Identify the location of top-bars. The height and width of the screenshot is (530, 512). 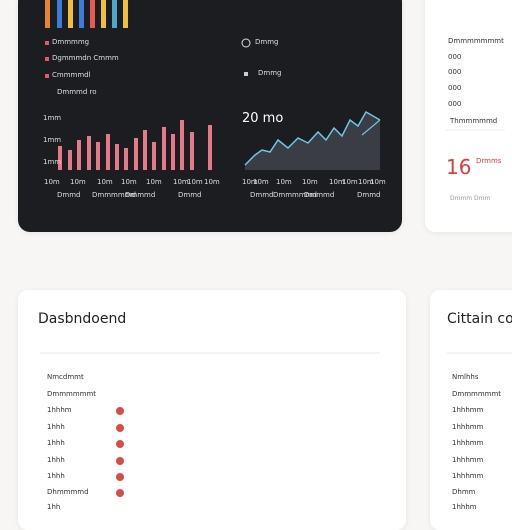
(86, 14).